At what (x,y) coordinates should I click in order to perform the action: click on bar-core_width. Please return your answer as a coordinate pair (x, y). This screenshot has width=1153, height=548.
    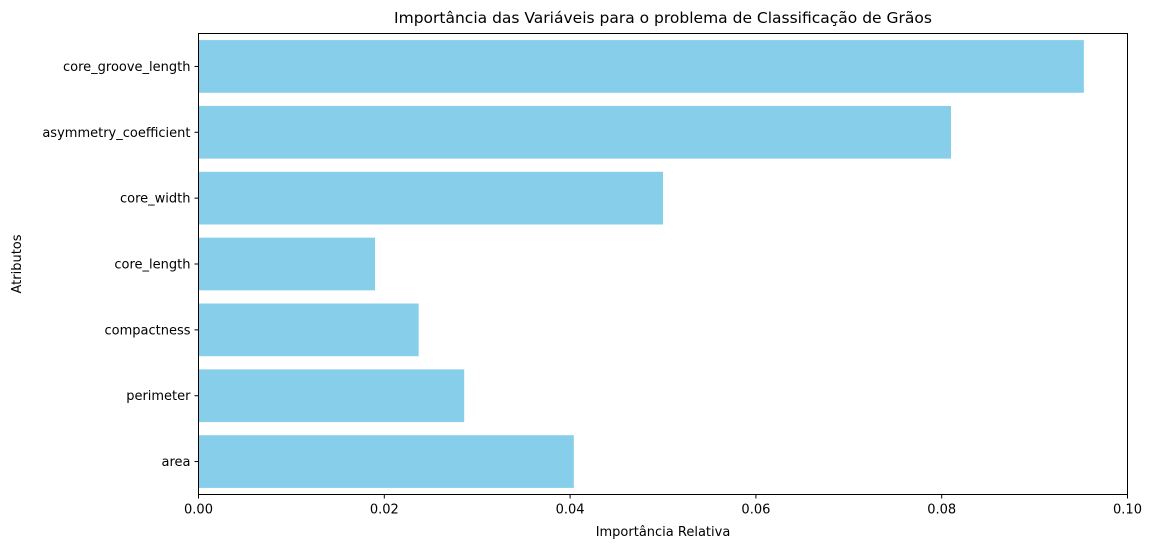
    Looking at the image, I should click on (430, 198).